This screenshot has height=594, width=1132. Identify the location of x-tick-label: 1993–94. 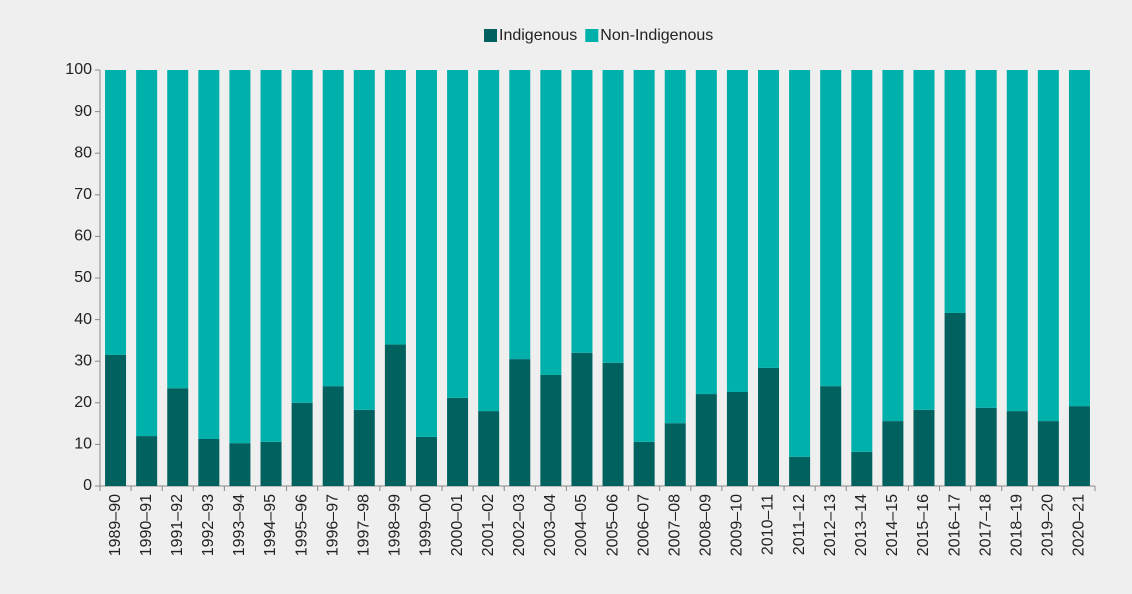
(239, 525).